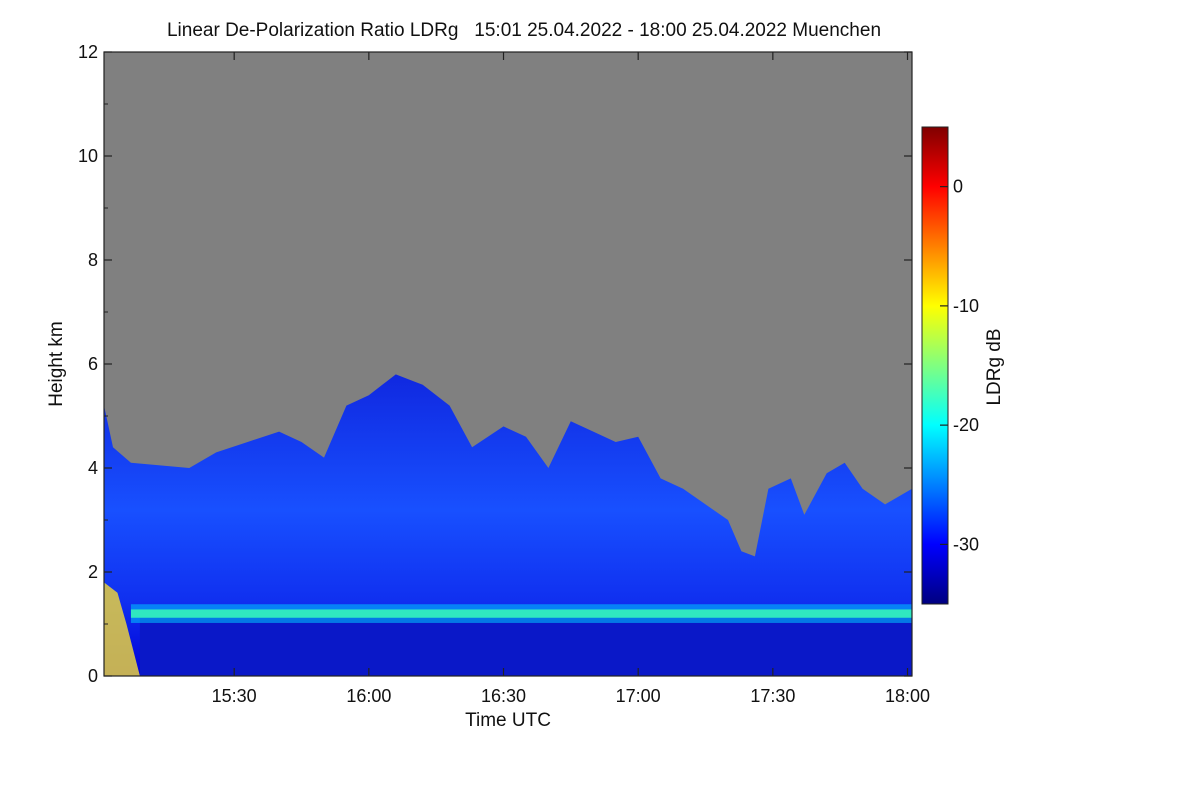 The width and height of the screenshot is (1200, 800). Describe the element at coordinates (521, 613) in the screenshot. I see `melting-layer-band` at that location.